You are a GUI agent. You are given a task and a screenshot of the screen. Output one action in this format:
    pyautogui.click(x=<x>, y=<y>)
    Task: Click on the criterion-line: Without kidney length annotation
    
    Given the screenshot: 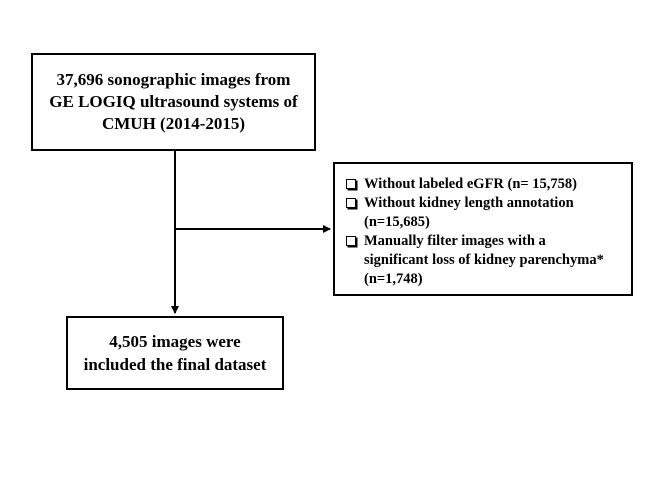 What is the action you would take?
    pyautogui.click(x=469, y=203)
    